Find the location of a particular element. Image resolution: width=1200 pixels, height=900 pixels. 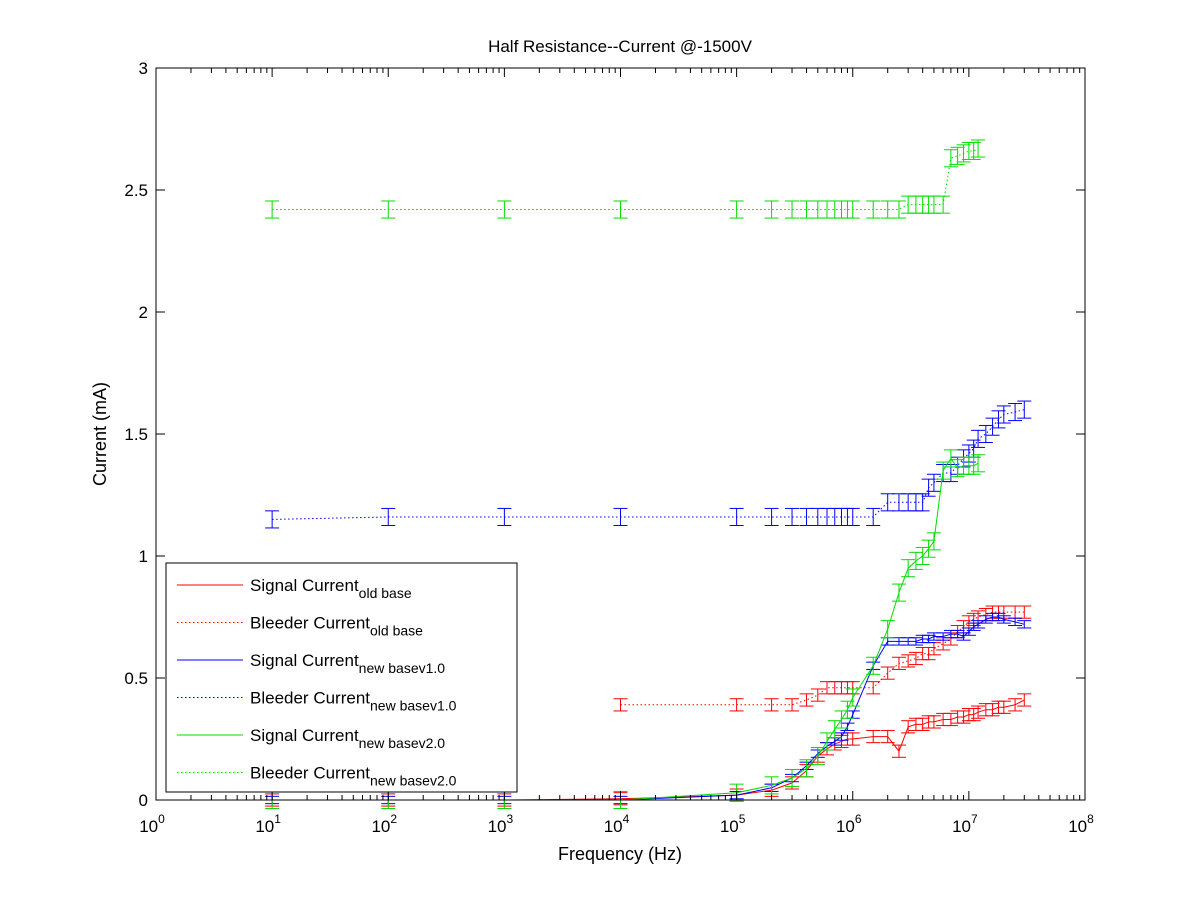

x-tick-label: 10⁸ is located at coordinates (1081, 824).